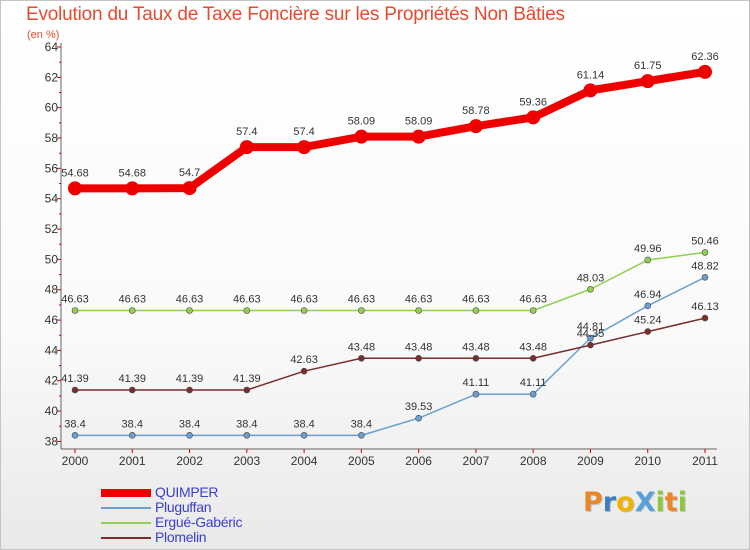 This screenshot has width=750, height=550. Describe the element at coordinates (171, 522) in the screenshot. I see `legend-item: Ergué-Gabéric` at that location.